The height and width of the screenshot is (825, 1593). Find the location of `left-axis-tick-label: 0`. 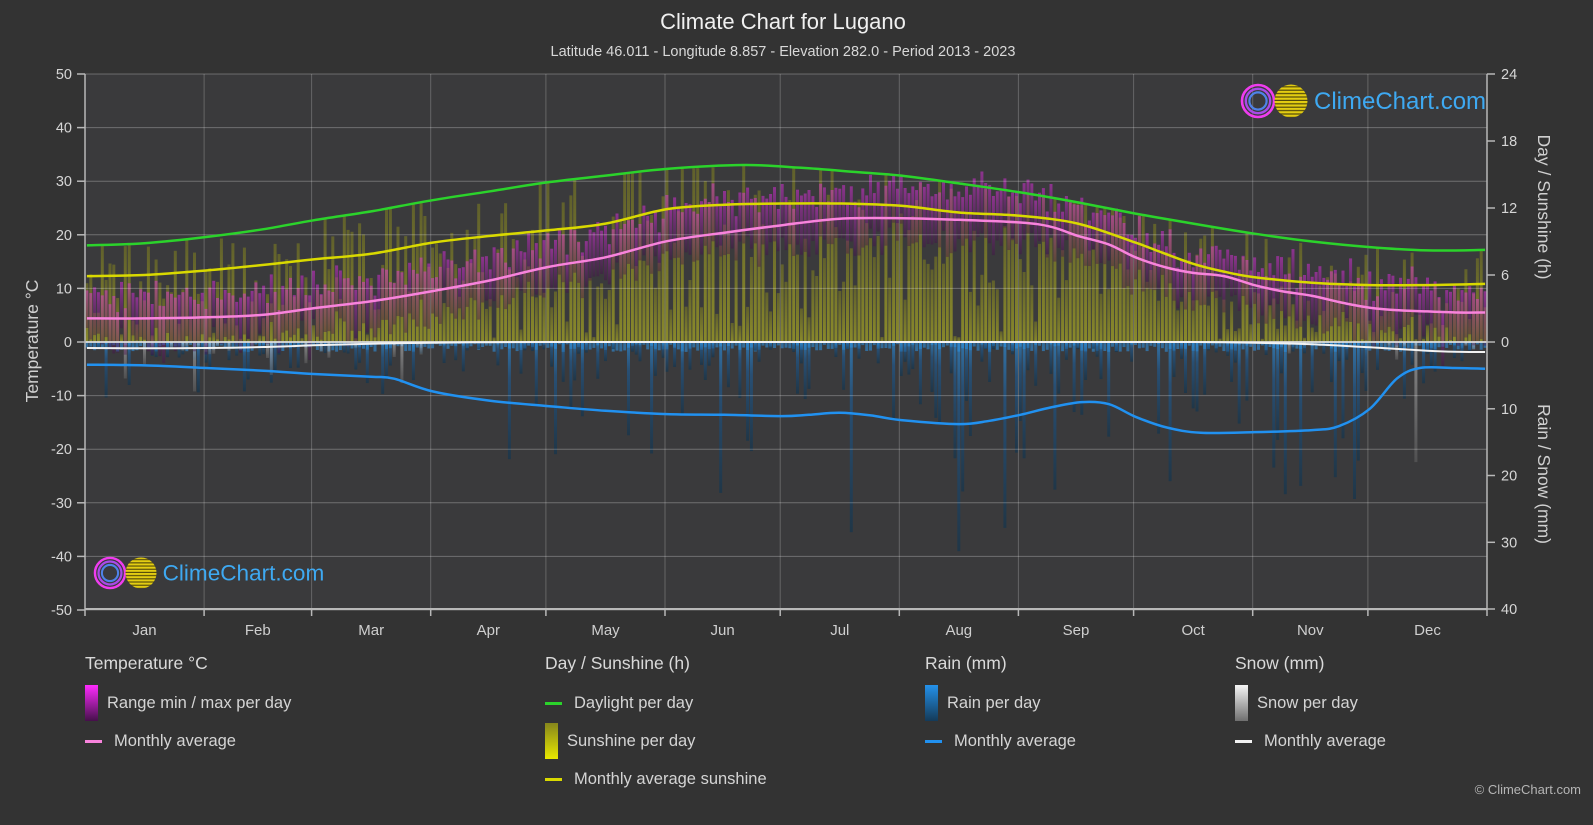

left-axis-tick-label: 0 is located at coordinates (68, 343).